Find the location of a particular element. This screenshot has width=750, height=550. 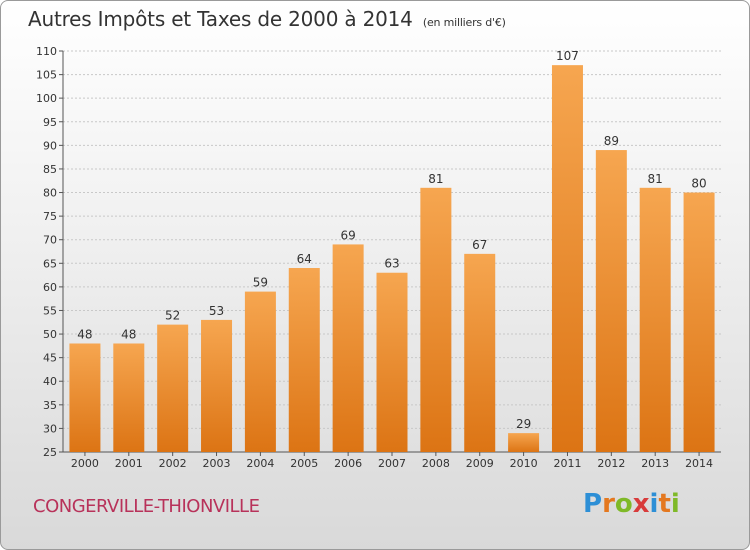

data-label: 29 is located at coordinates (523, 424).